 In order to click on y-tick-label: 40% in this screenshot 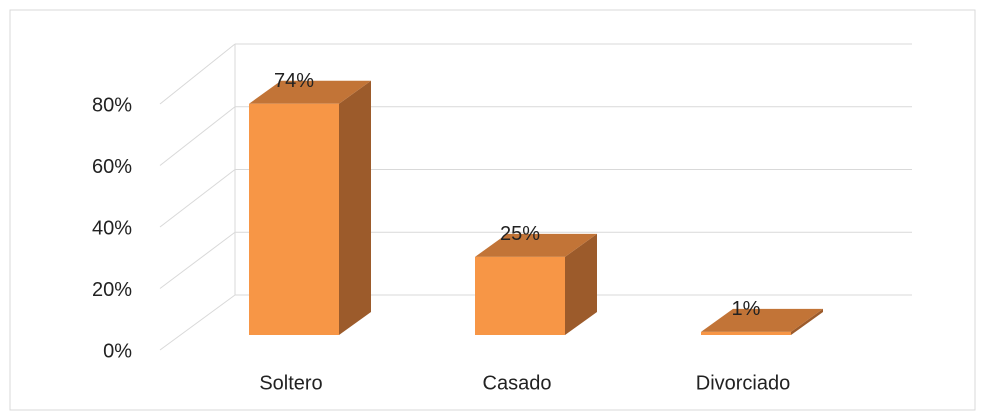, I will do `click(112, 228)`.